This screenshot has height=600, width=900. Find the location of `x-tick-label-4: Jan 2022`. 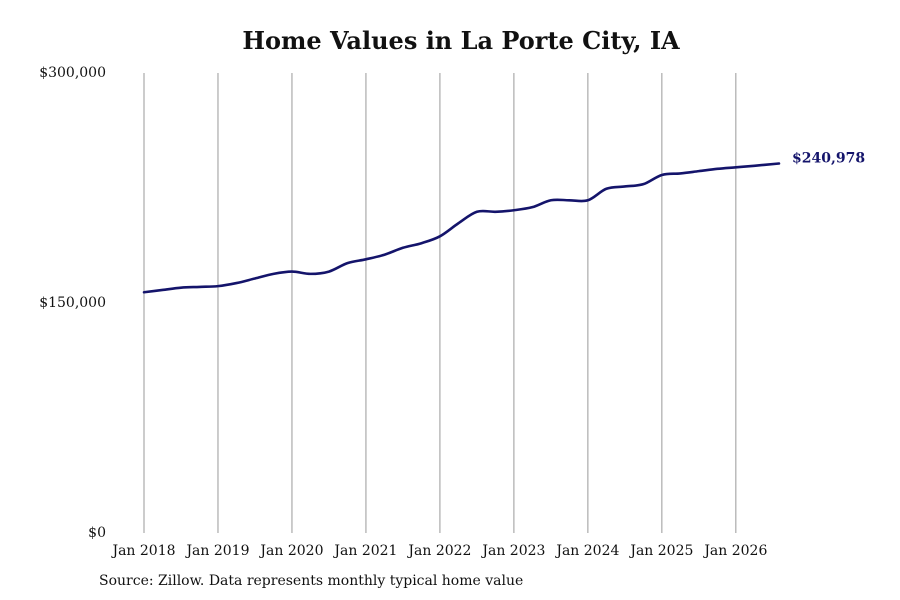

x-tick-label-4: Jan 2022 is located at coordinates (438, 551).